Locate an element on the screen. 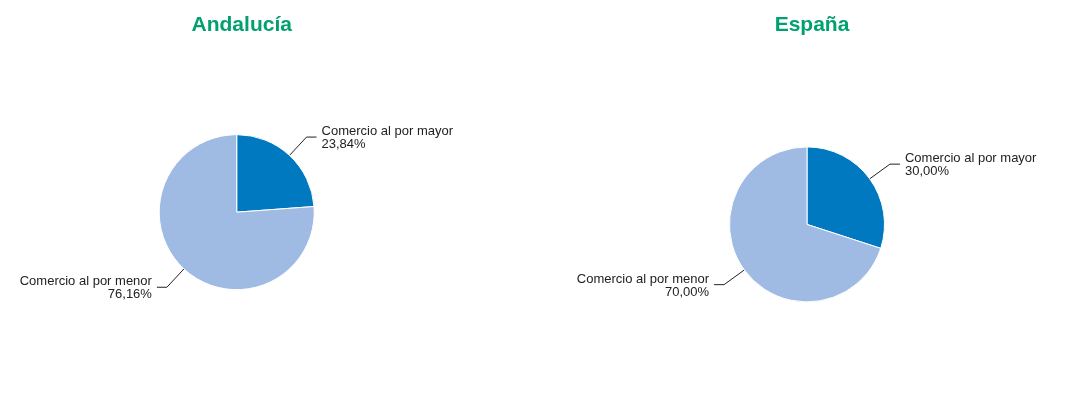 Image resolution: width=1077 pixels, height=408 pixels. data-label: 30,00% is located at coordinates (927, 171).